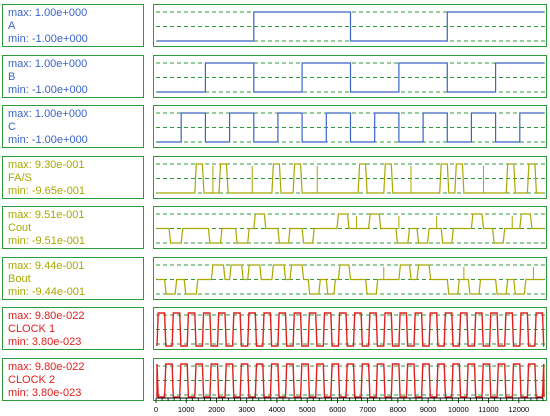  What do you see at coordinates (73, 177) in the screenshot?
I see `trace-label-4: max: 9.30e-001 FA/S min: -9.65e-001` at bounding box center [73, 177].